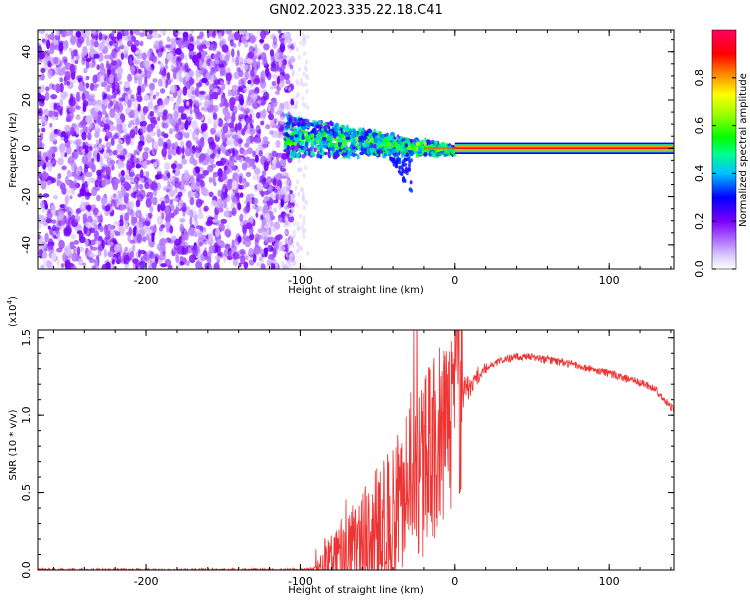 This screenshot has width=750, height=600. What do you see at coordinates (26, 148) in the screenshot?
I see `y-tick-label: 0` at bounding box center [26, 148].